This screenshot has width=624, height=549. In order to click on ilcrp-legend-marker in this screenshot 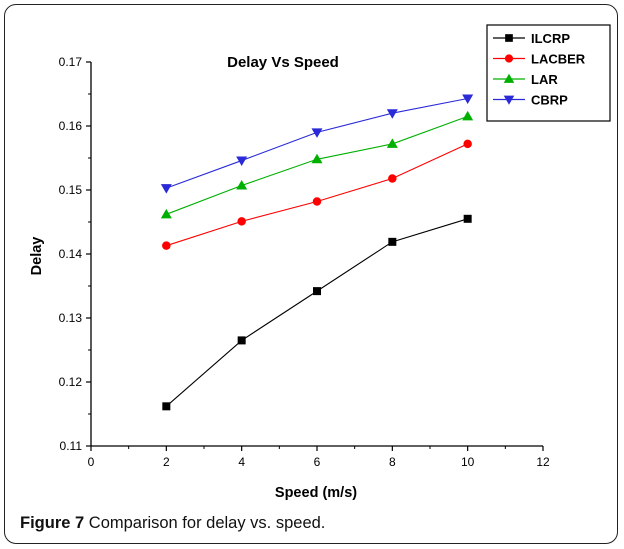, I will do `click(509, 38)`.